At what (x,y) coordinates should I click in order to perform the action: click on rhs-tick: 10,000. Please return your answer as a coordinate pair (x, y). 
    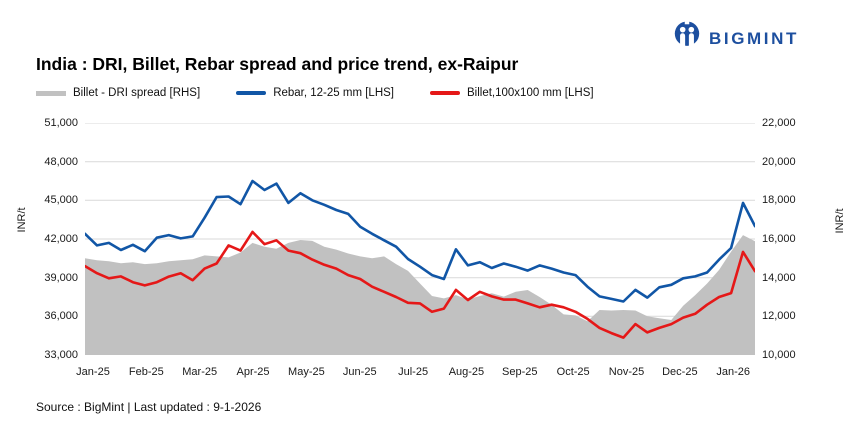
    Looking at the image, I should click on (779, 355).